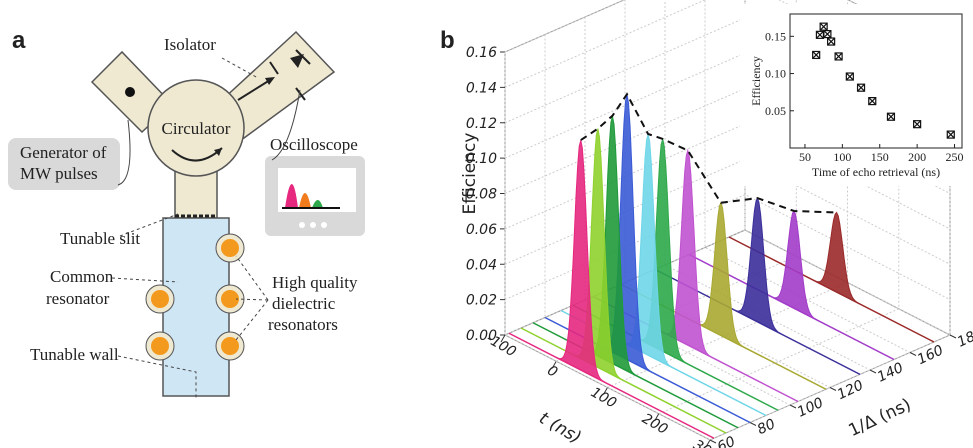  Describe the element at coordinates (930, 355) in the screenshot. I see `z-tick-label: 160` at that location.